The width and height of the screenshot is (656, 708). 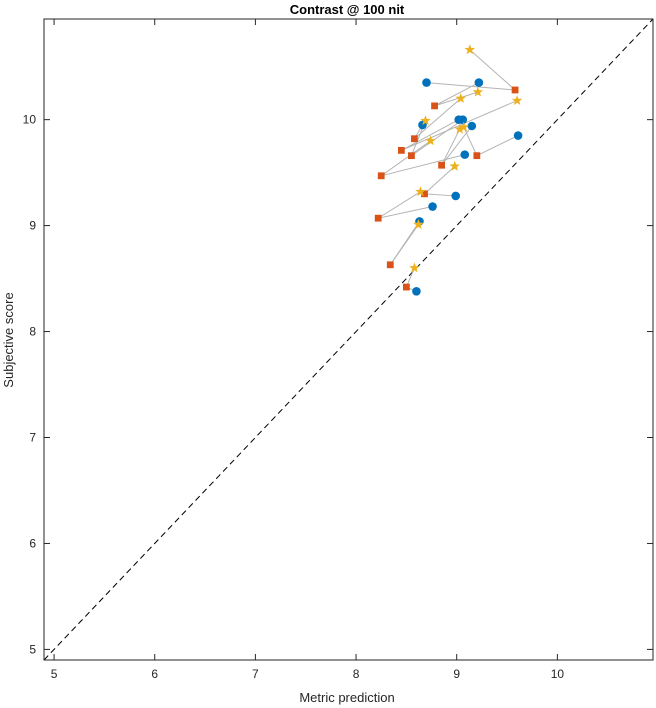 I want to click on x-axis-label: Metric prediction, so click(x=346, y=697).